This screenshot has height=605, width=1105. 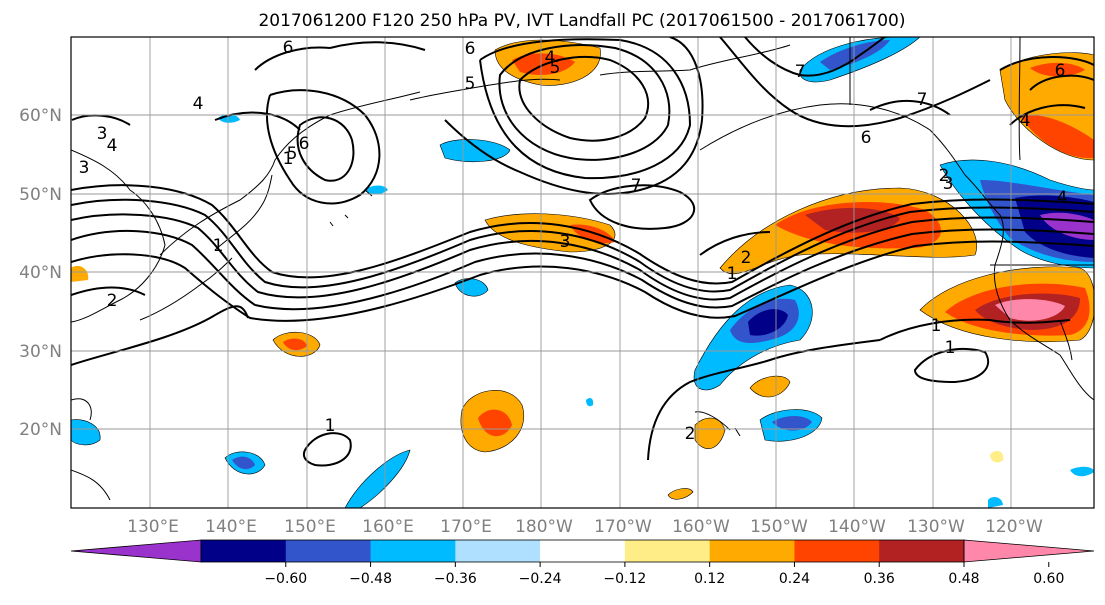 What do you see at coordinates (624, 579) in the screenshot?
I see `colorbar-tick-label: −0.12` at bounding box center [624, 579].